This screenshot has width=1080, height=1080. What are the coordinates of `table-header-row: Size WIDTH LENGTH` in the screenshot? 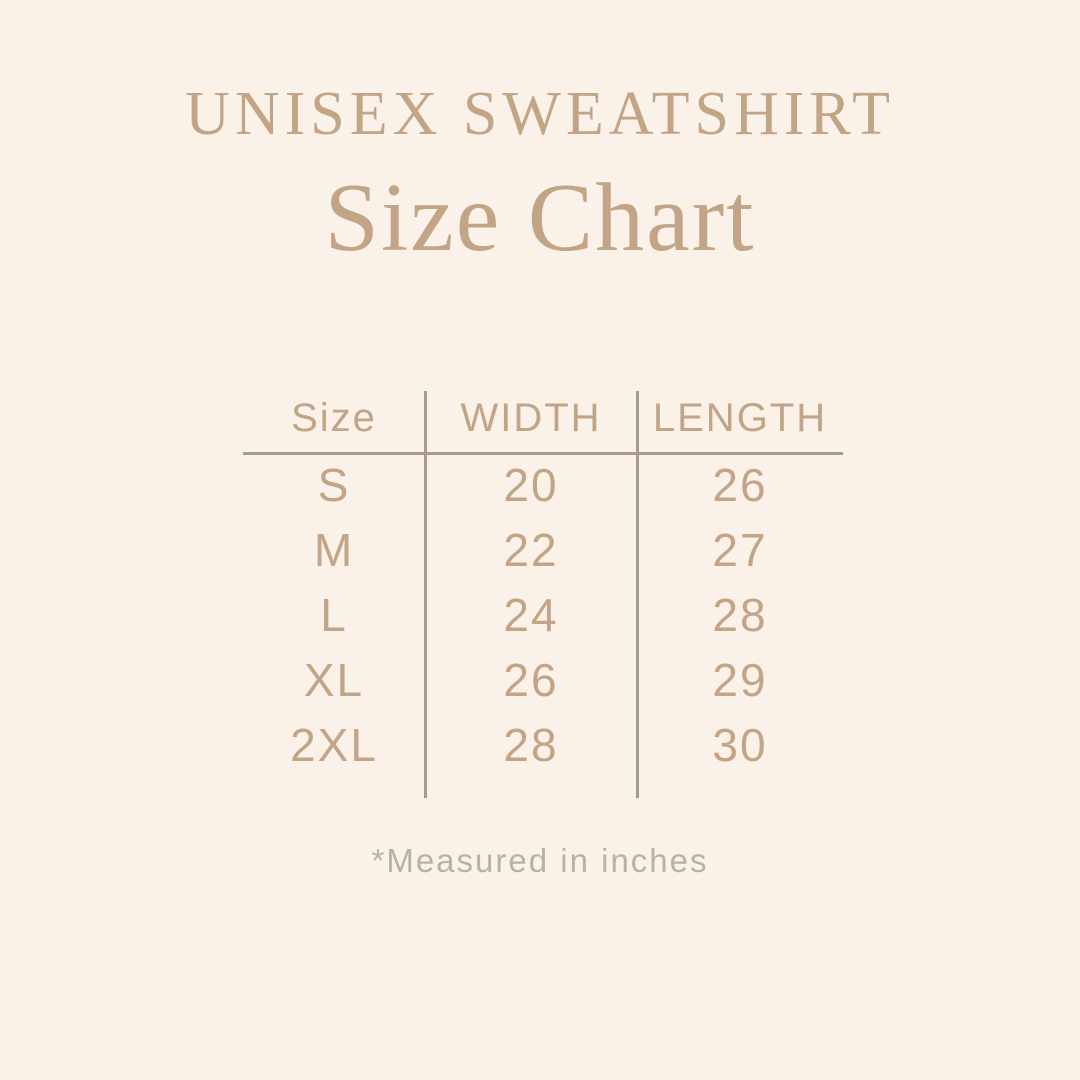 It's located at (543, 418).